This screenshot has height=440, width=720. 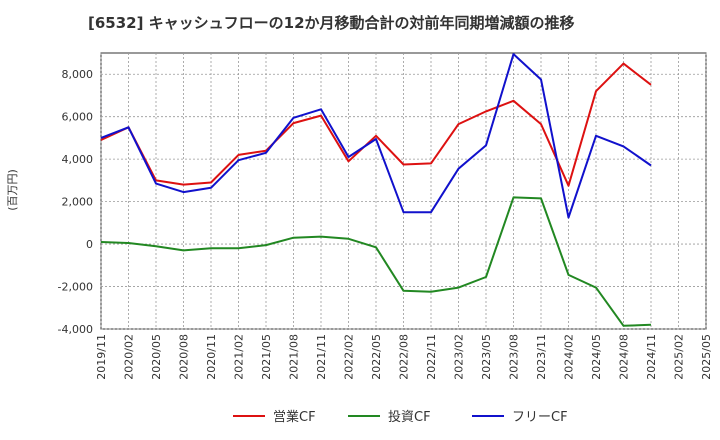 What do you see at coordinates (706, 357) in the screenshot?
I see `x-tick-label: 2025/05` at bounding box center [706, 357].